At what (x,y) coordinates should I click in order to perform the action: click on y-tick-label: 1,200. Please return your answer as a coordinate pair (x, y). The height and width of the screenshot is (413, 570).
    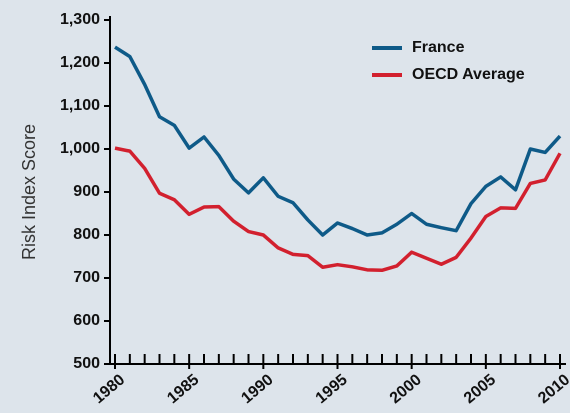
    Looking at the image, I should click on (80, 62).